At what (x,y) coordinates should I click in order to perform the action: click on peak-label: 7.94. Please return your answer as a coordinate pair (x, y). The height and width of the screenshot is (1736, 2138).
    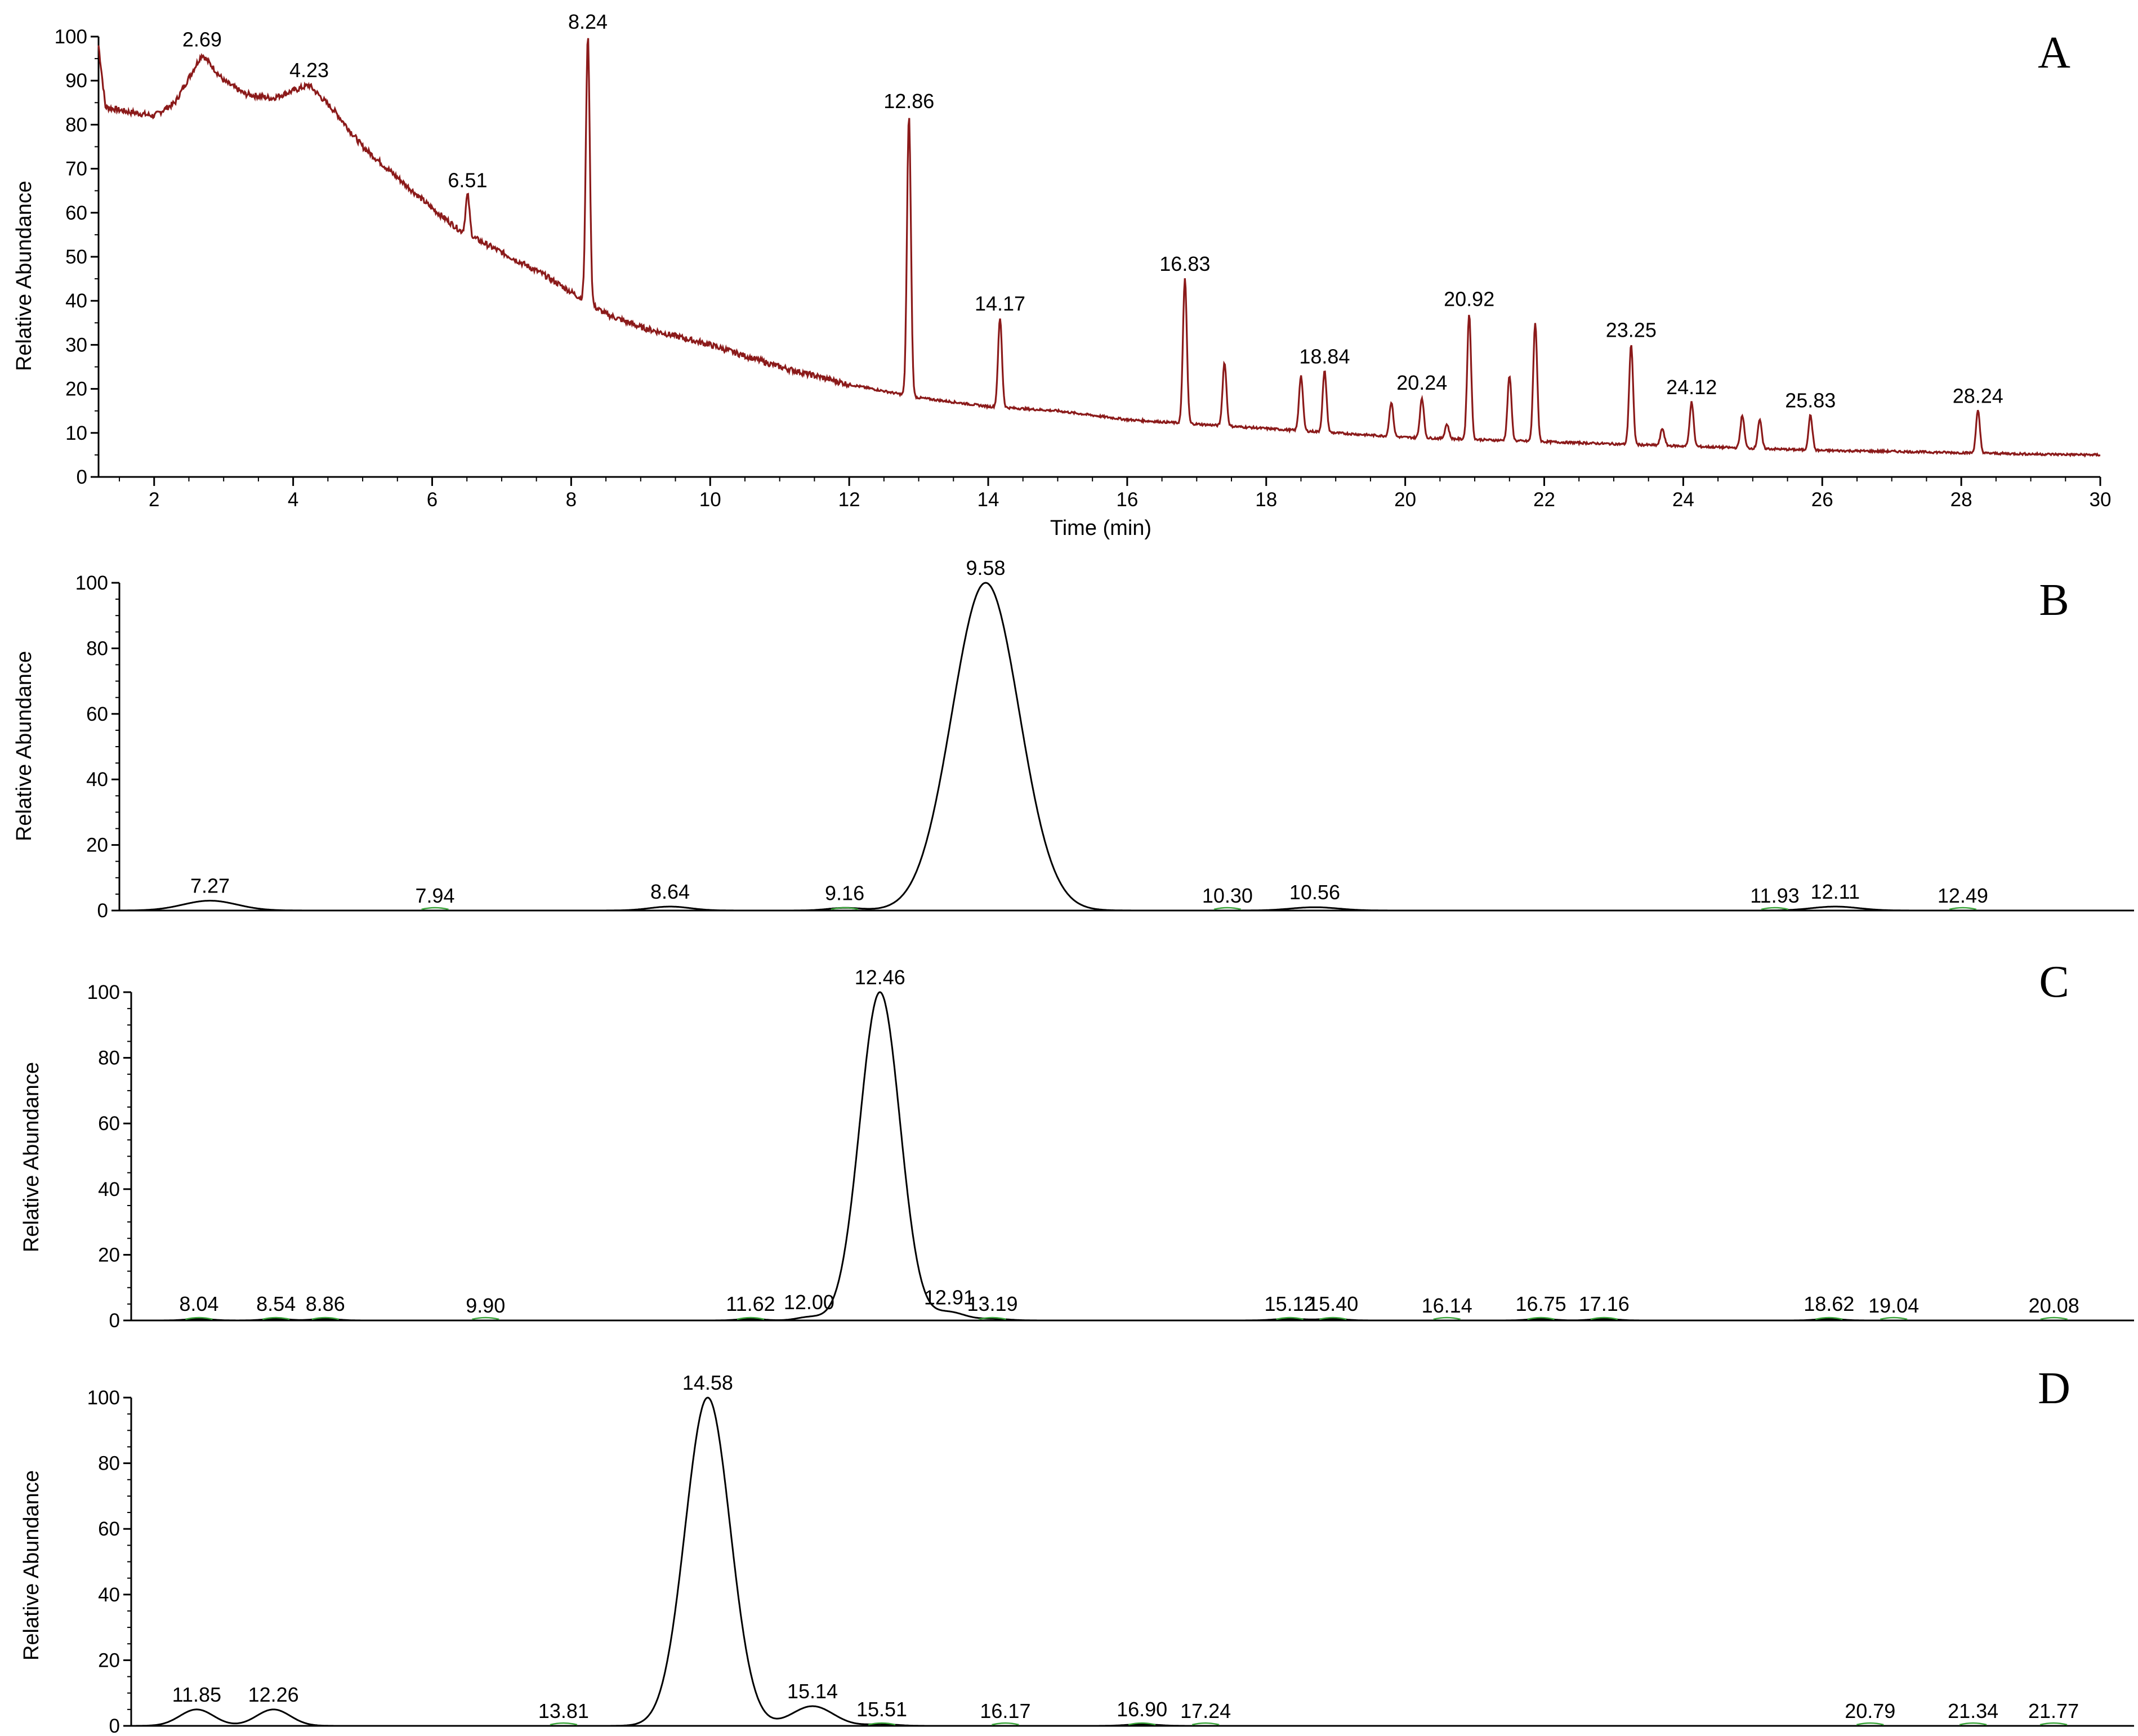
    Looking at the image, I should click on (435, 896).